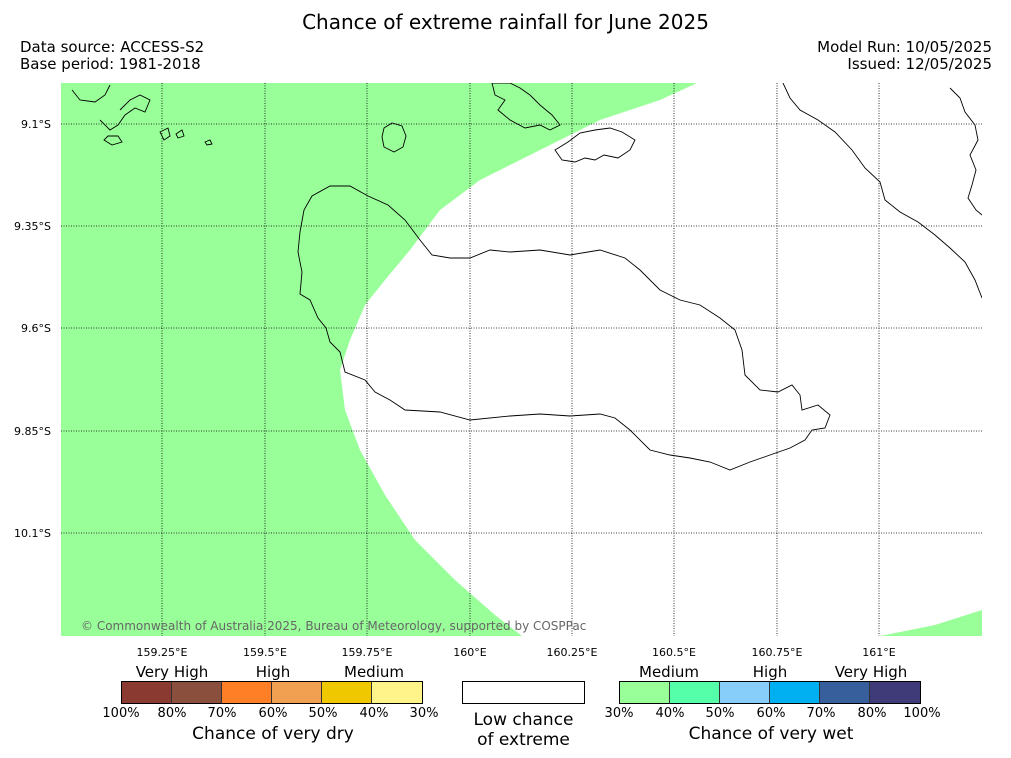 The image size is (1011, 758). Describe the element at coordinates (872, 713) in the screenshot. I see `wet-tick: 80%` at that location.